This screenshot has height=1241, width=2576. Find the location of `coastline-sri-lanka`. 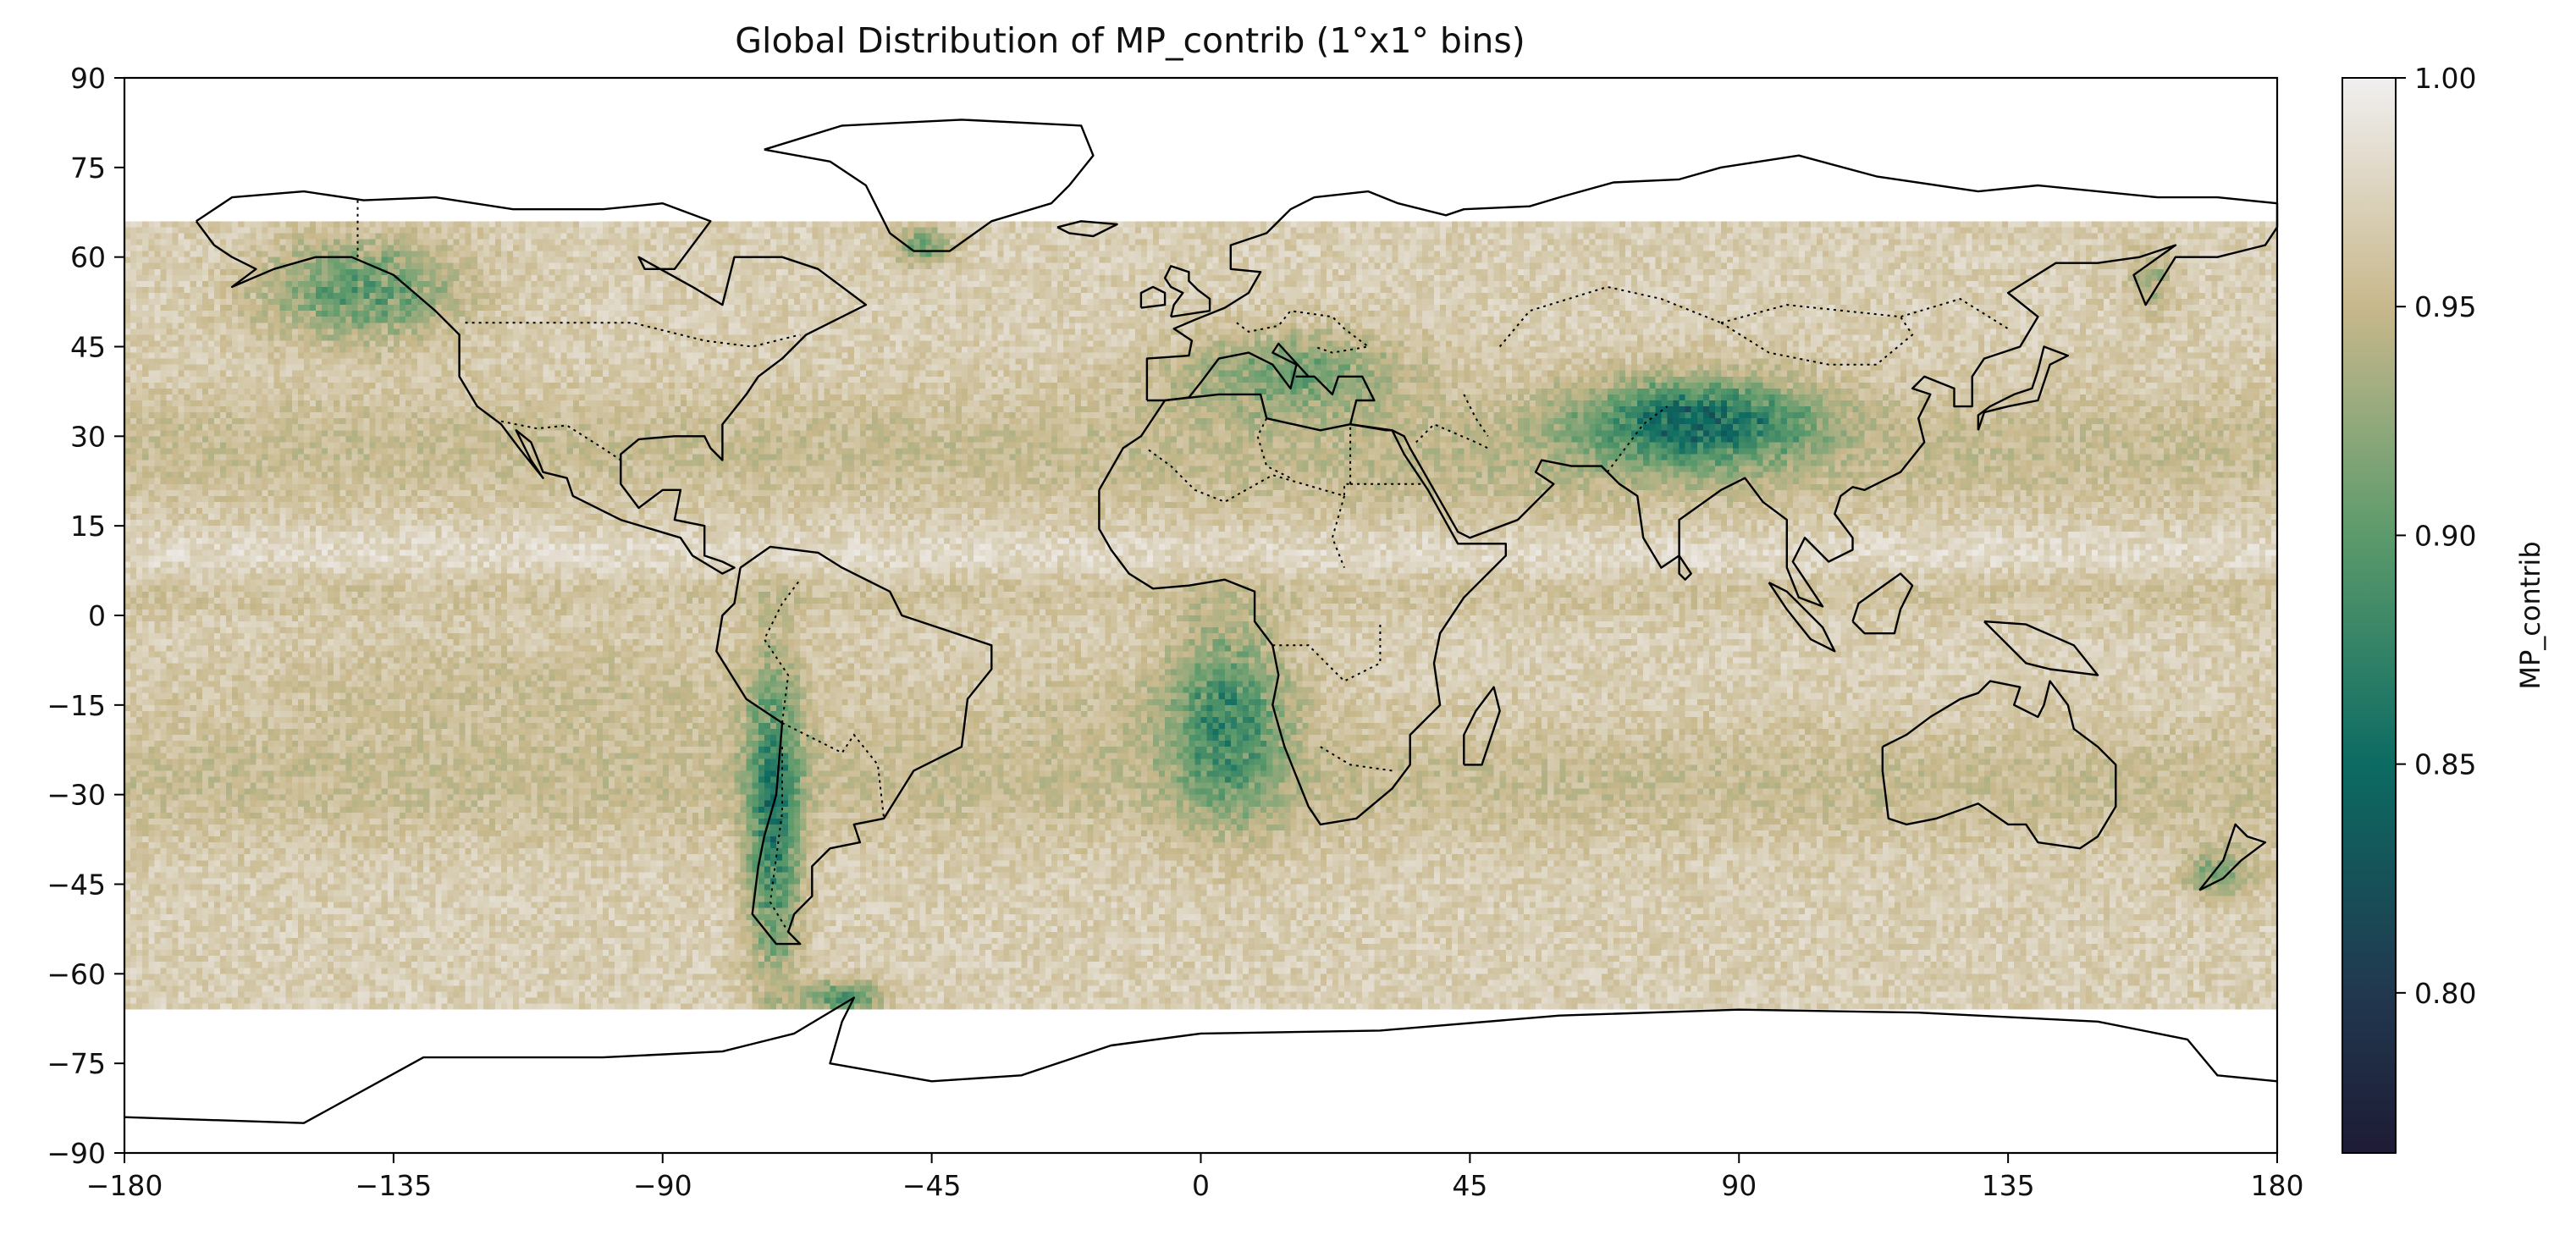

coastline-sri-lanka is located at coordinates (1685, 567).